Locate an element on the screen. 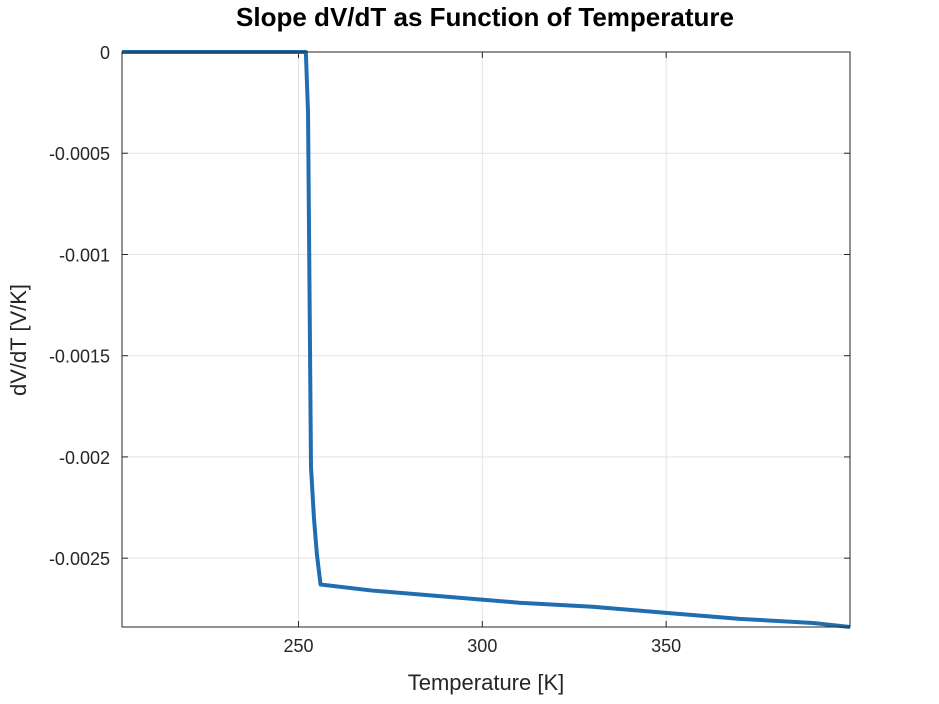  y-tick-label: -0.002 is located at coordinates (84, 458).